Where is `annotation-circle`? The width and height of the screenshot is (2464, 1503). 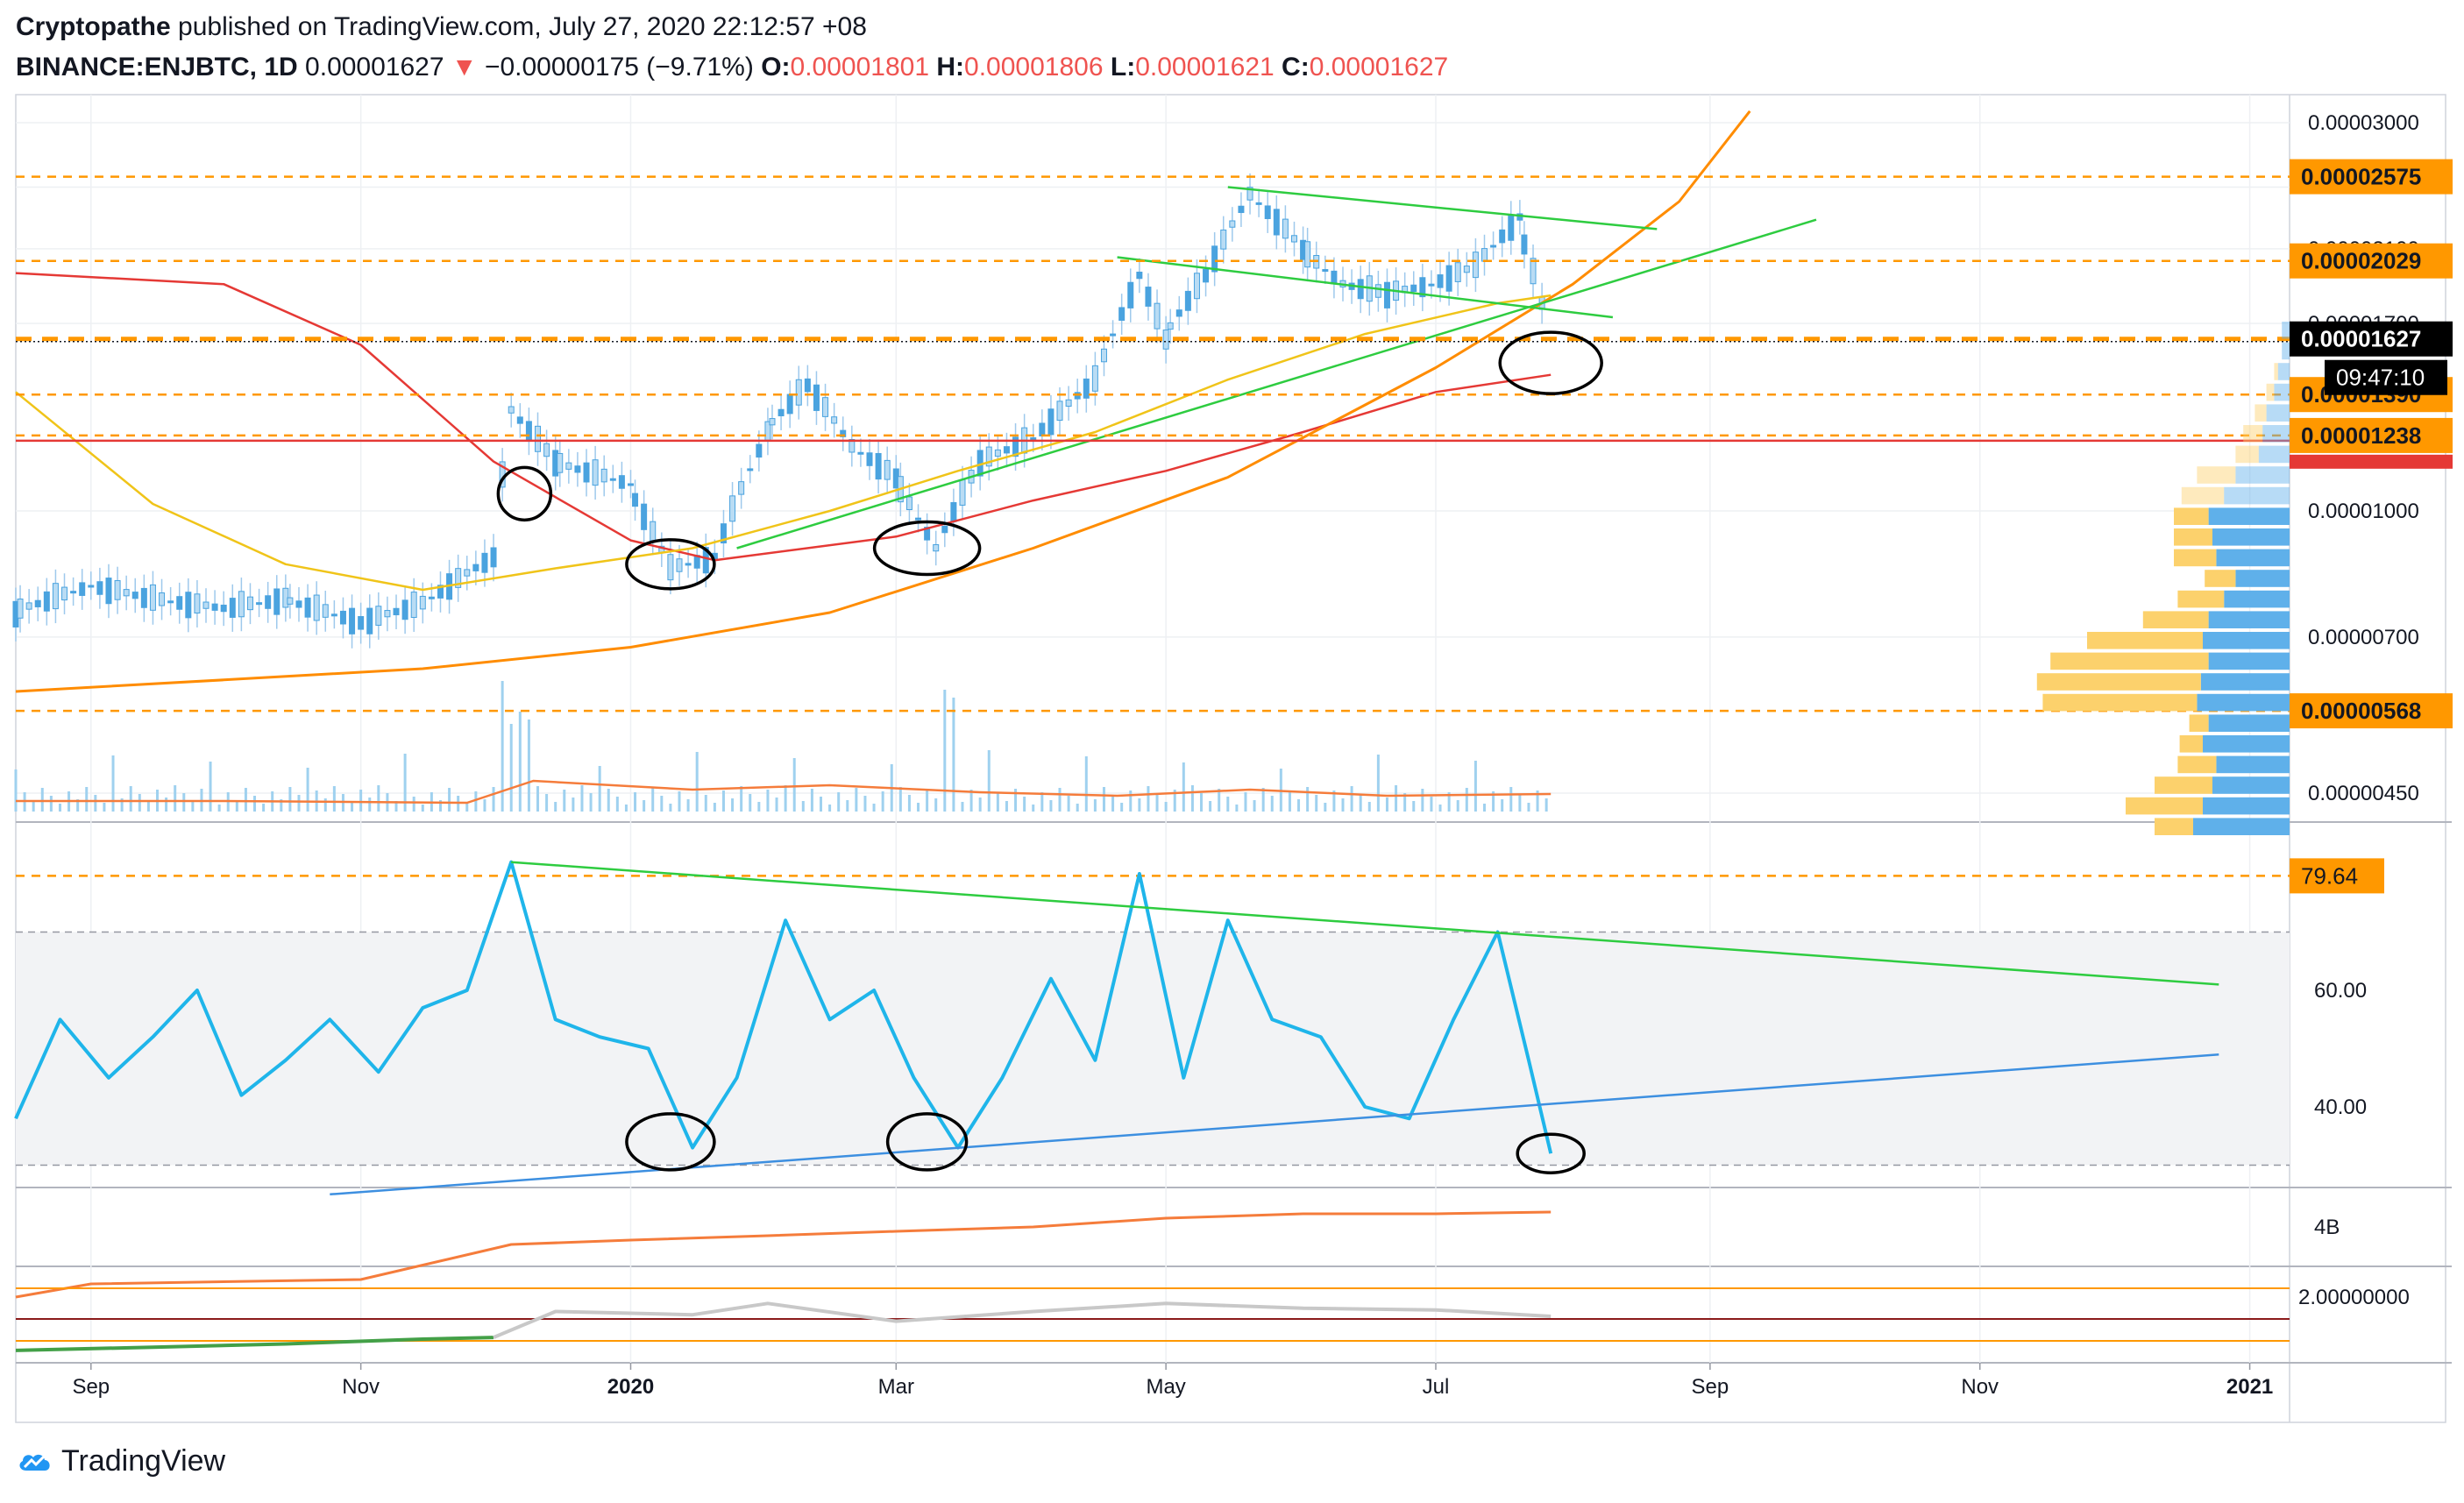 annotation-circle is located at coordinates (1550, 362).